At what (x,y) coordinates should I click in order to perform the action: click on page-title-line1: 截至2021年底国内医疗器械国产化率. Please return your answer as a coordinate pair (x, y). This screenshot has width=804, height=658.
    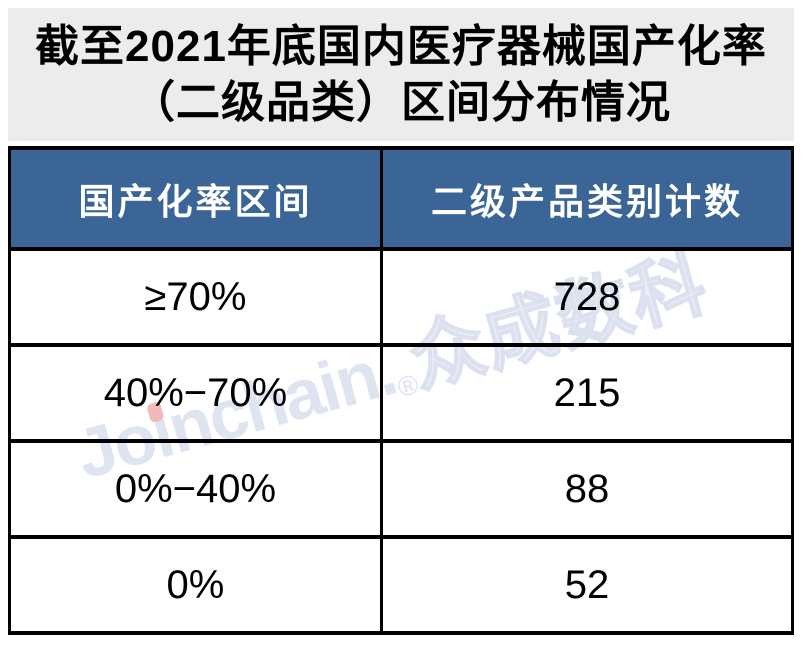
    Looking at the image, I should click on (401, 46).